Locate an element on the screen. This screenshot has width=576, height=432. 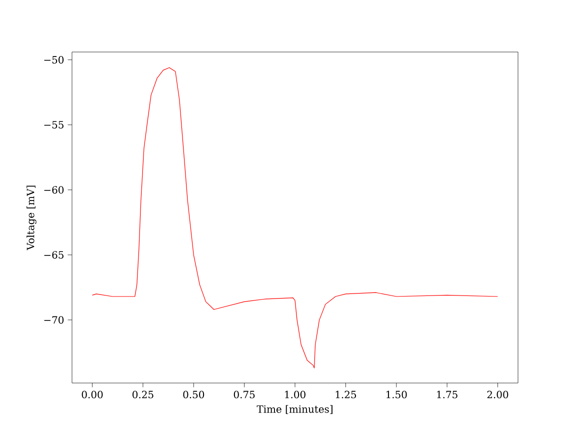
x-tick-label: 1.75 is located at coordinates (447, 394).